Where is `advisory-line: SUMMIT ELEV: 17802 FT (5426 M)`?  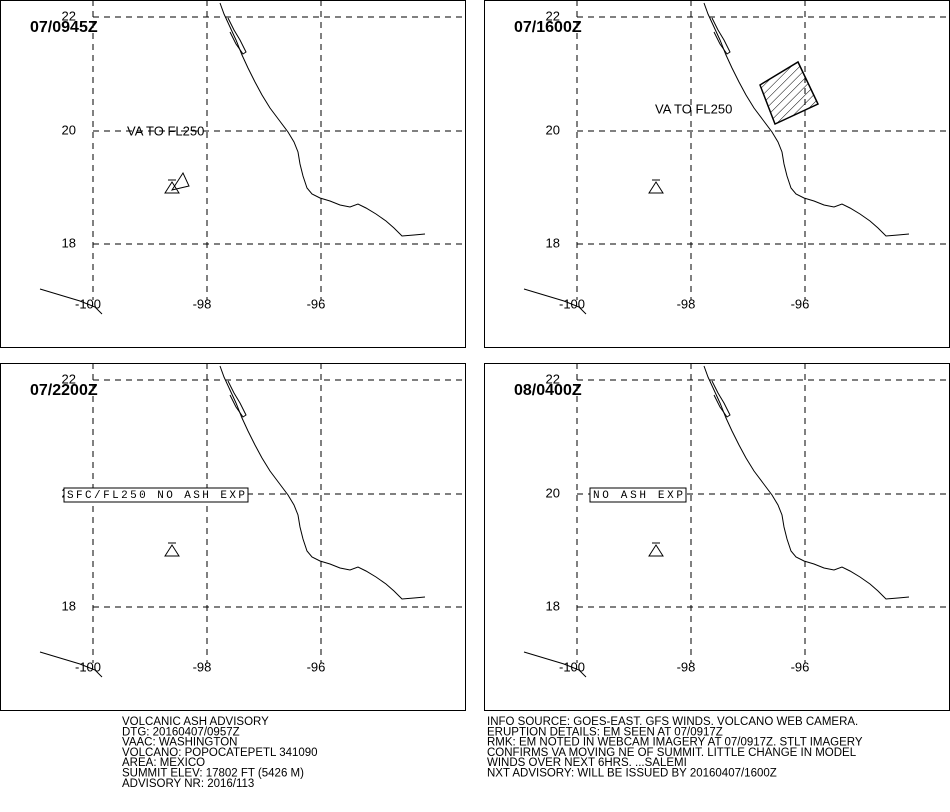
advisory-line: SUMMIT ELEV: 17802 FT (5426 M) is located at coordinates (213, 774).